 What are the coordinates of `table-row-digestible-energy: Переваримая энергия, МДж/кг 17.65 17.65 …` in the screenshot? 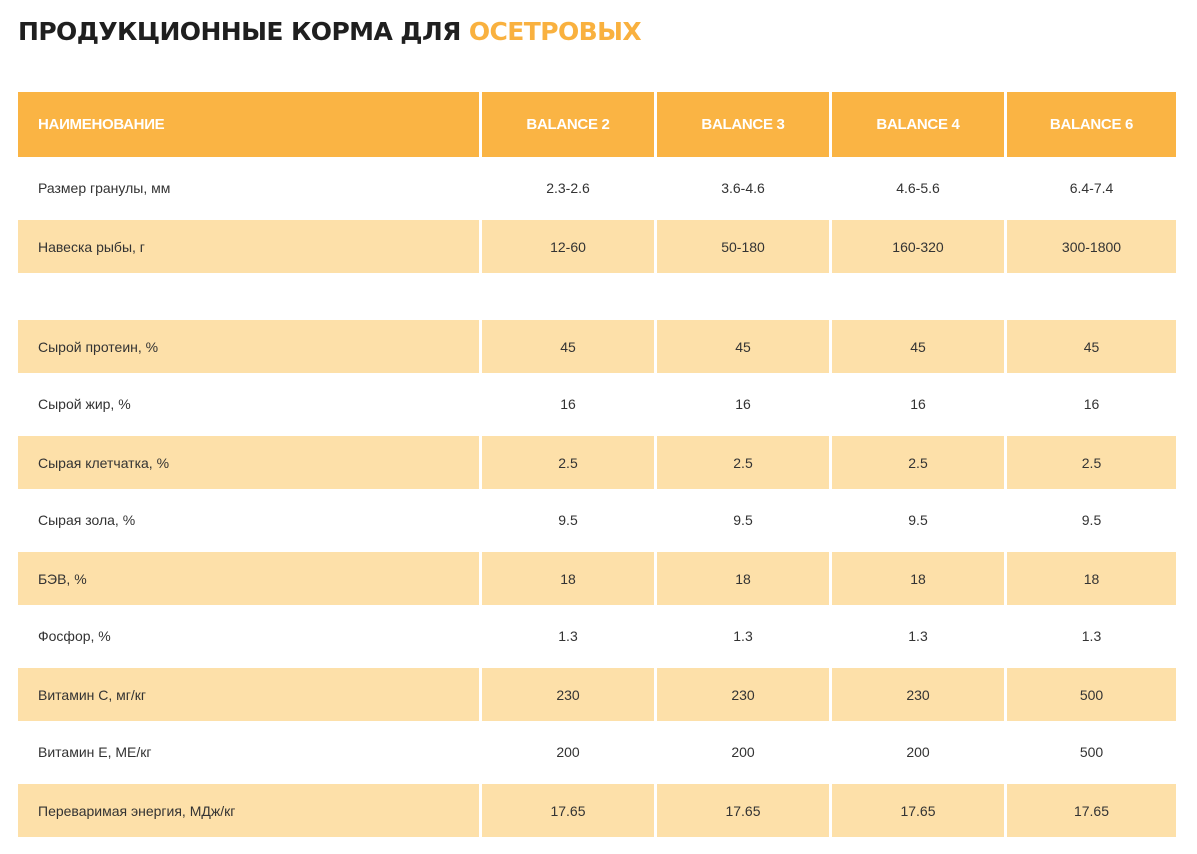 It's located at (597, 810).